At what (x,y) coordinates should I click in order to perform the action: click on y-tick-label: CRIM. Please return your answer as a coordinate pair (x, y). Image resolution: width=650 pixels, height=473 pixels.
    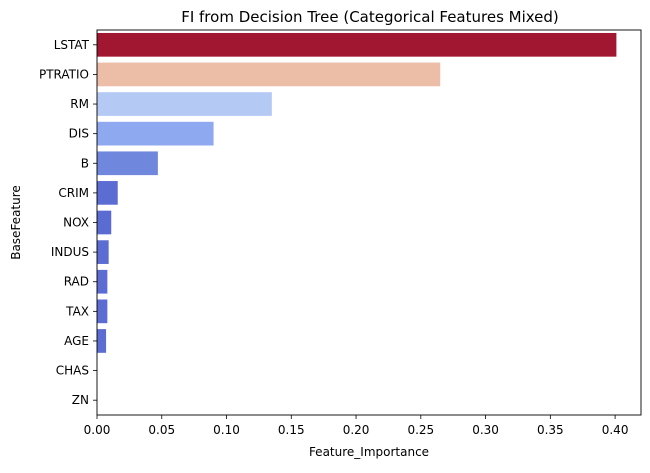
    Looking at the image, I should click on (73, 193).